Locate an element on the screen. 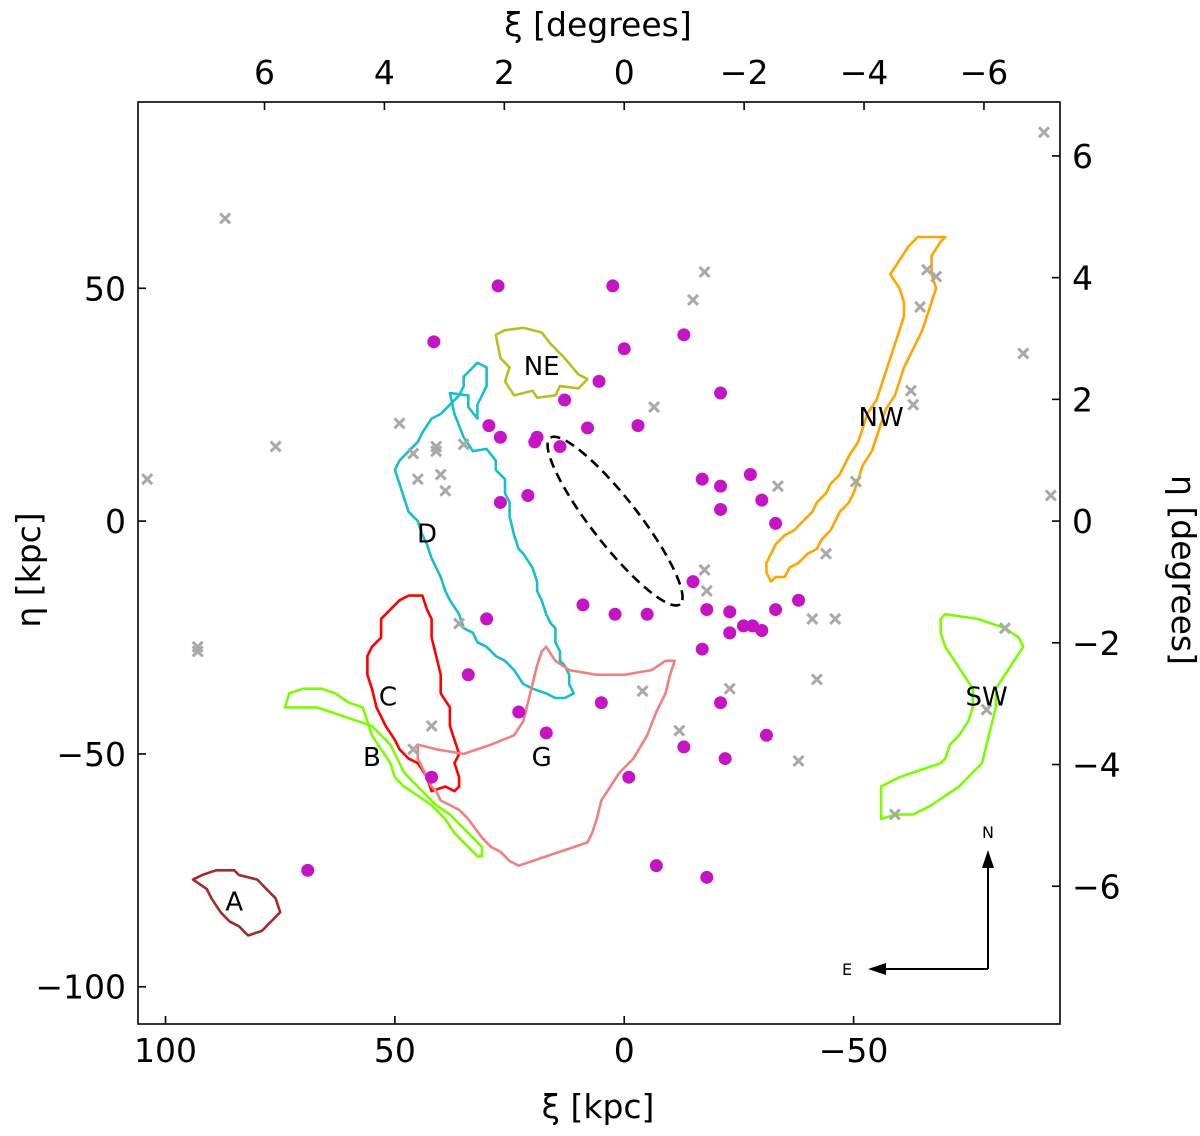 The height and width of the screenshot is (1136, 1200). y-tick-label-right: −6 is located at coordinates (1096, 886).